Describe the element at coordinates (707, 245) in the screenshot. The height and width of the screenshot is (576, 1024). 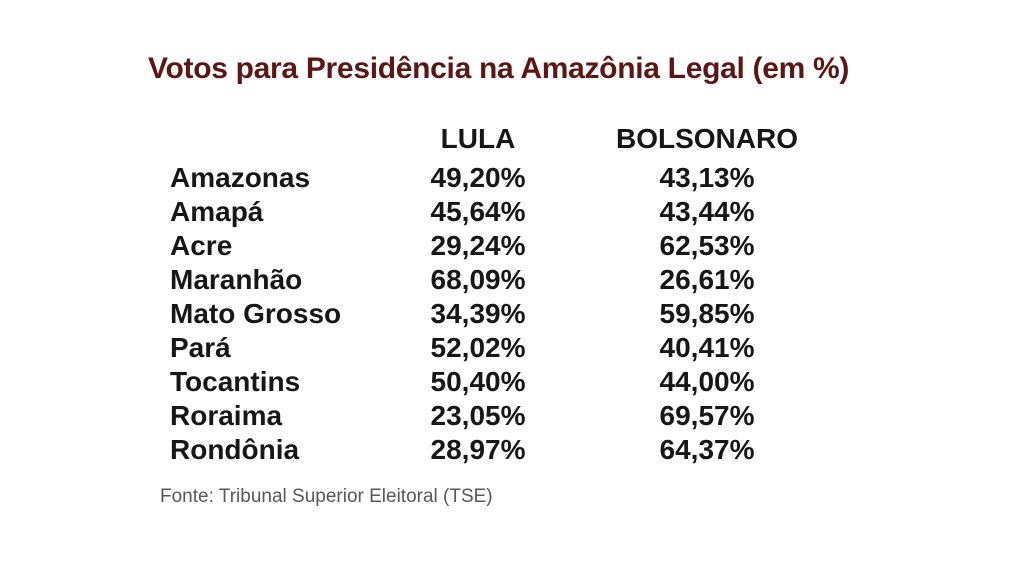
I see `bolsonaro-value-cell: 62,53%` at that location.